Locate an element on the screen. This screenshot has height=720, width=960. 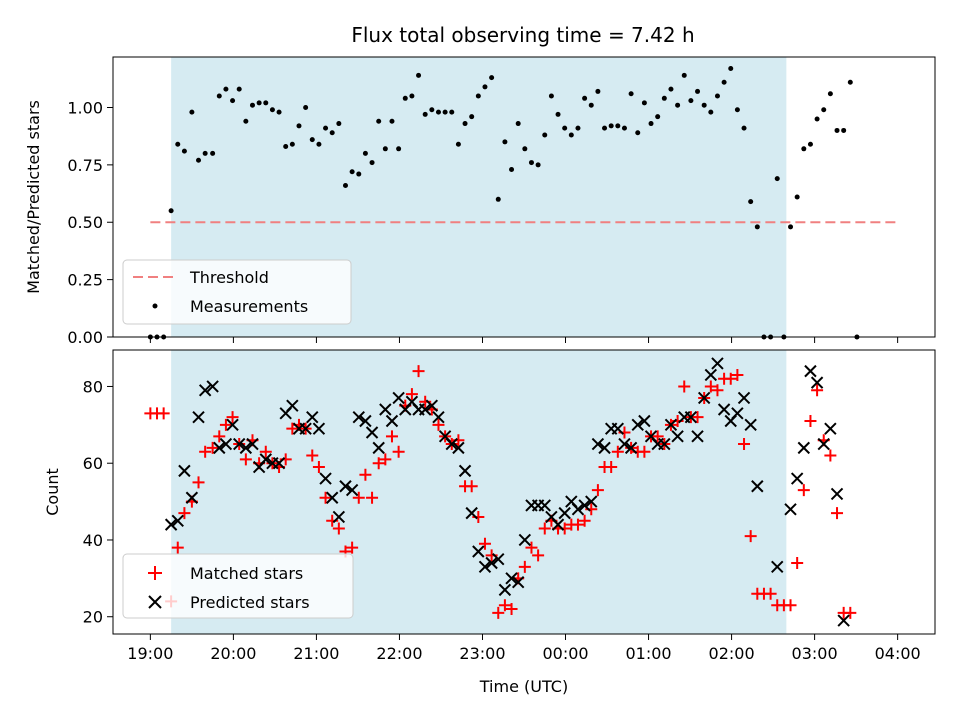
top-y-tick-label: 1.00 is located at coordinates (85, 107).